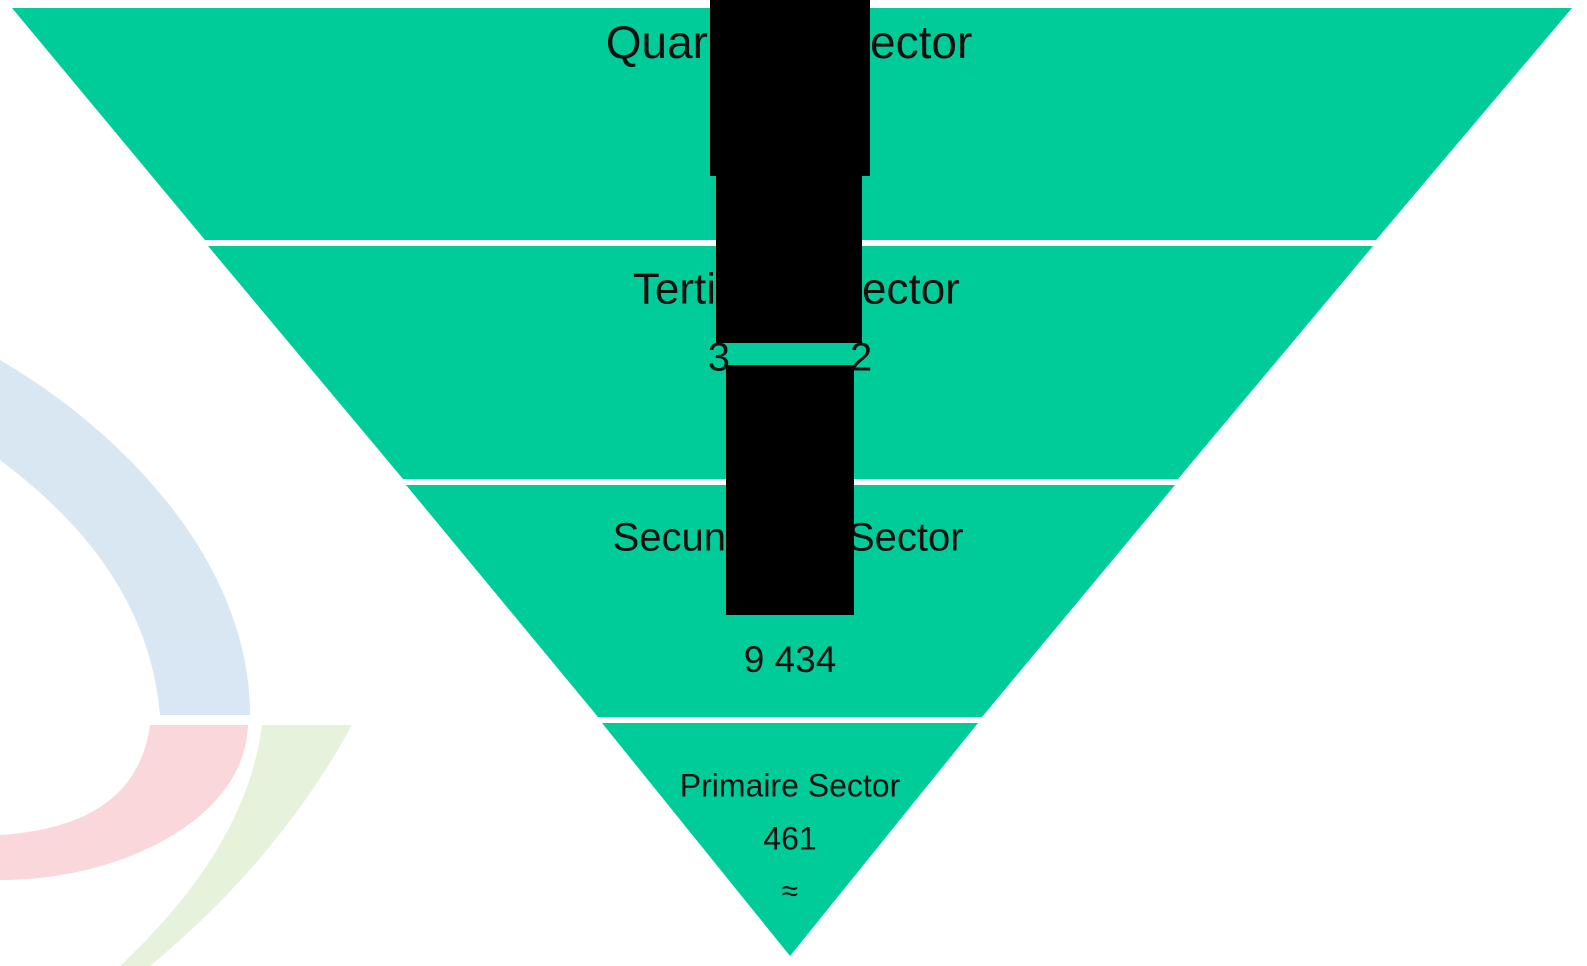 This screenshot has width=1587, height=966. What do you see at coordinates (790, 659) in the screenshot?
I see `level-value: 9 434` at bounding box center [790, 659].